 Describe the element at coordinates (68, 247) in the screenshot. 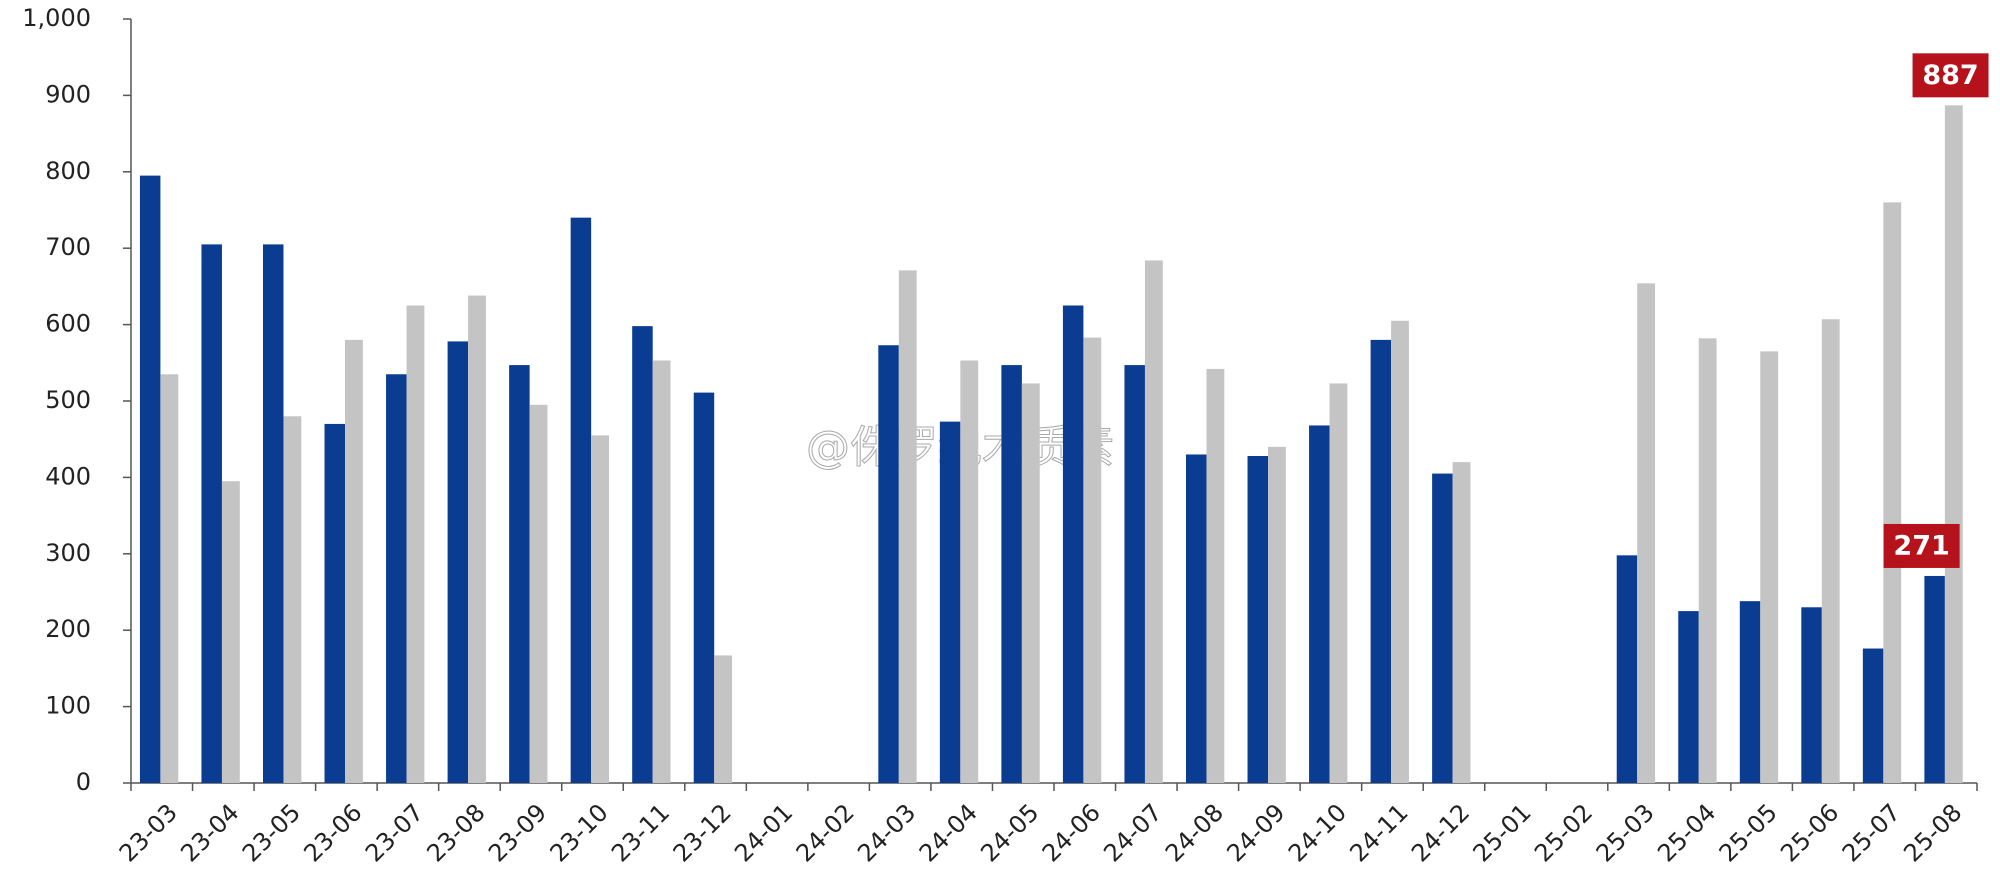

I see `y-tick-label: 700` at that location.